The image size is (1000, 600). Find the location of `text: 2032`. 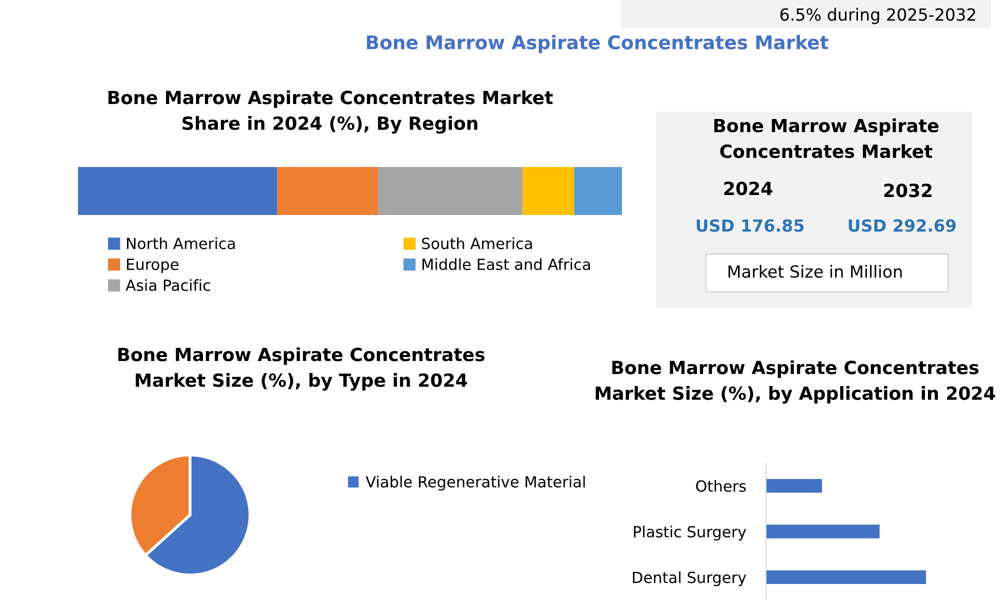

text: 2032 is located at coordinates (908, 191).